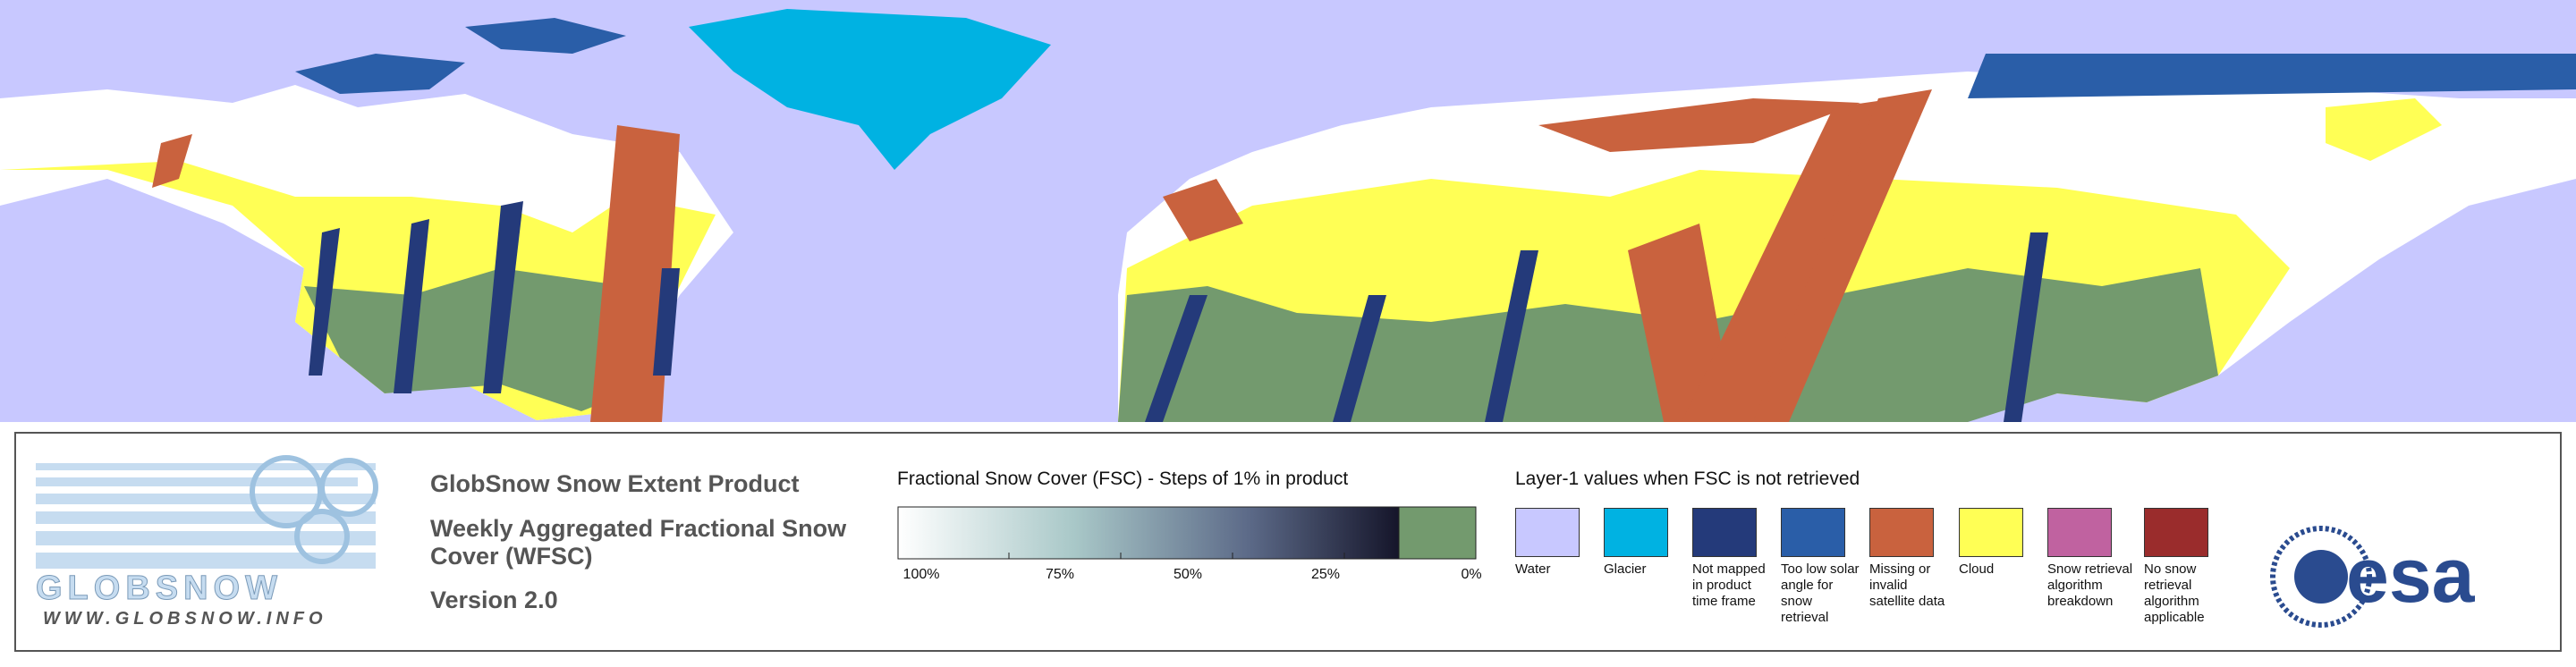 This screenshot has width=2576, height=667. What do you see at coordinates (185, 618) in the screenshot?
I see `logo-url: WWW.GLOBSNOW.INFO` at bounding box center [185, 618].